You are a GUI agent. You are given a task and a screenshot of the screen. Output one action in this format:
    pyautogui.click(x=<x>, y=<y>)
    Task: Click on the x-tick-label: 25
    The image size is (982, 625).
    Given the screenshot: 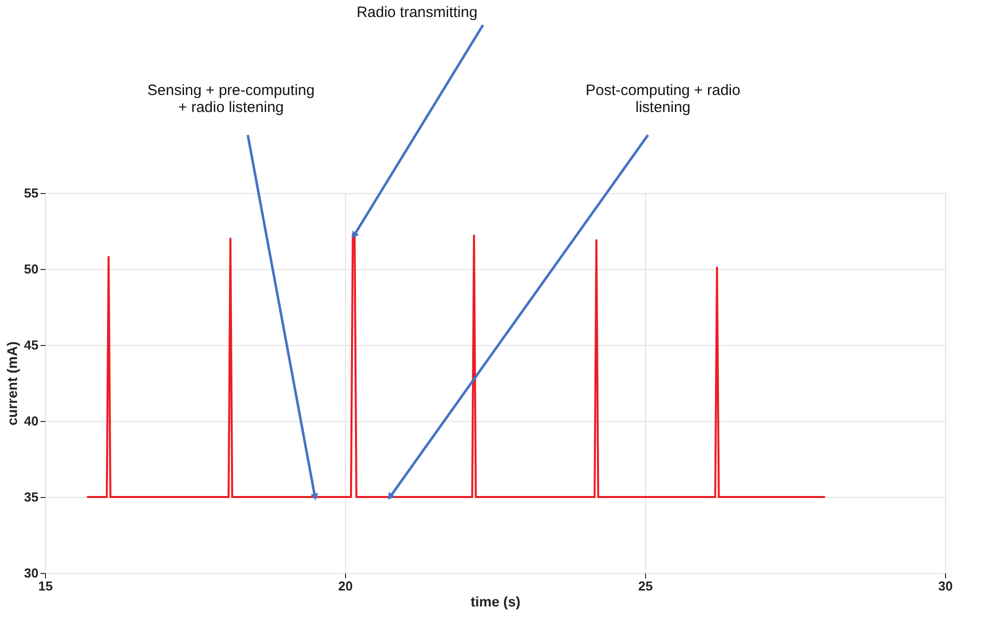 What is the action you would take?
    pyautogui.click(x=645, y=586)
    